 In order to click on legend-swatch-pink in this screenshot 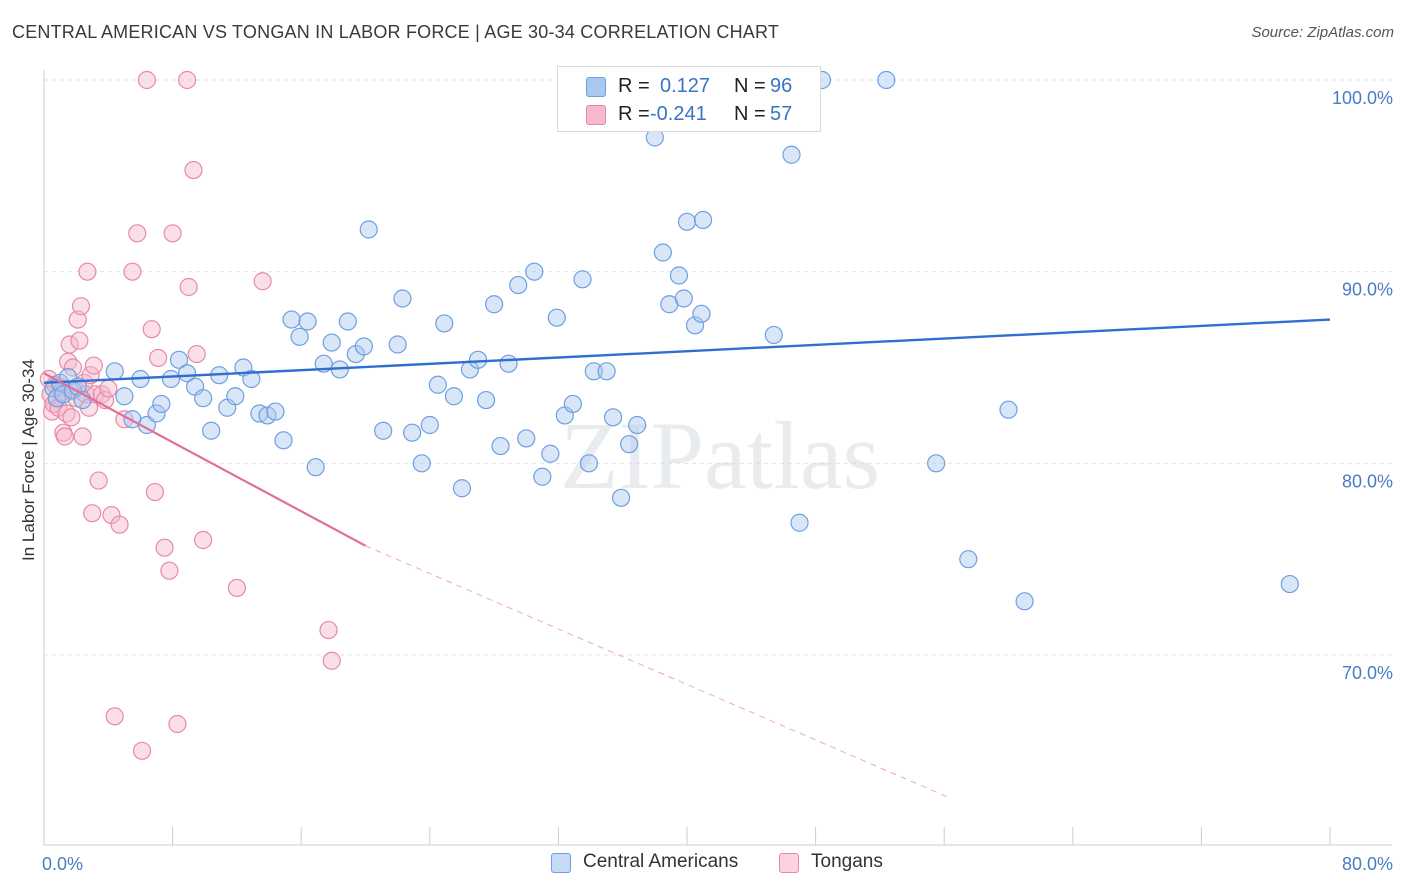, I will do `click(789, 863)`.